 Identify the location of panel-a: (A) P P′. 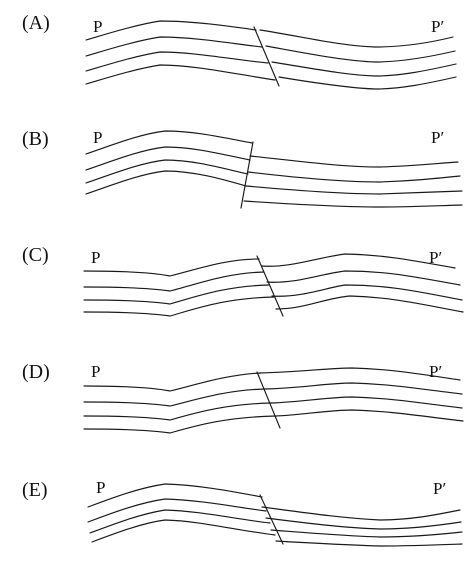
(239, 51).